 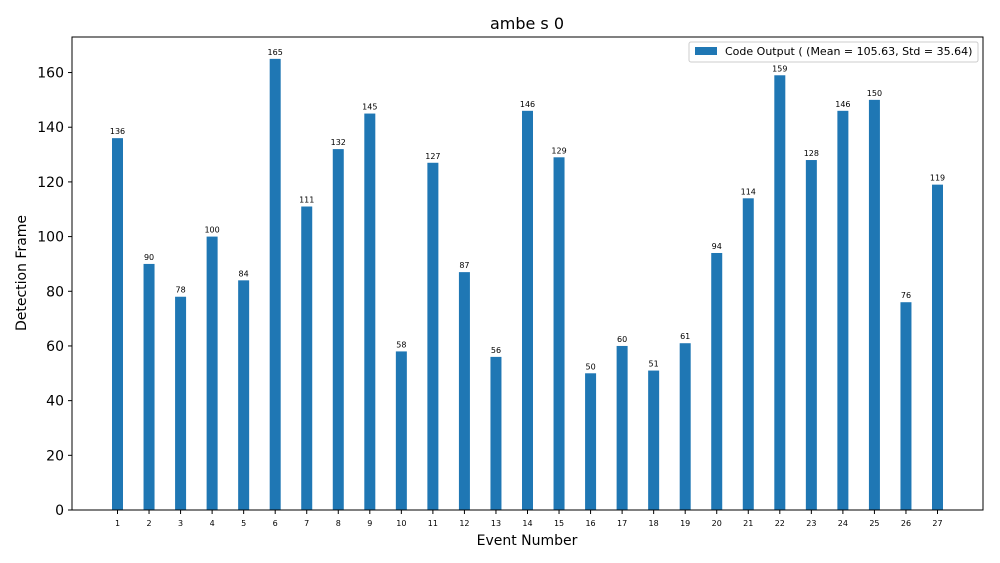 What do you see at coordinates (55, 456) in the screenshot?
I see `y-tick-label-20: 20` at bounding box center [55, 456].